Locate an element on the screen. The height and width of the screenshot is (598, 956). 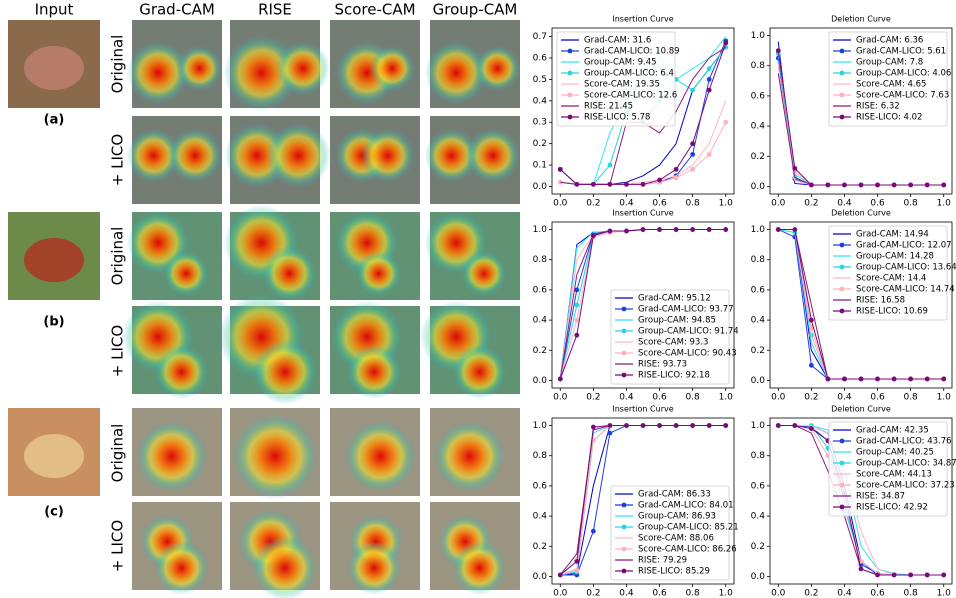
legend-label: Grad-CAM-LICO: 93.77 is located at coordinates (686, 310).